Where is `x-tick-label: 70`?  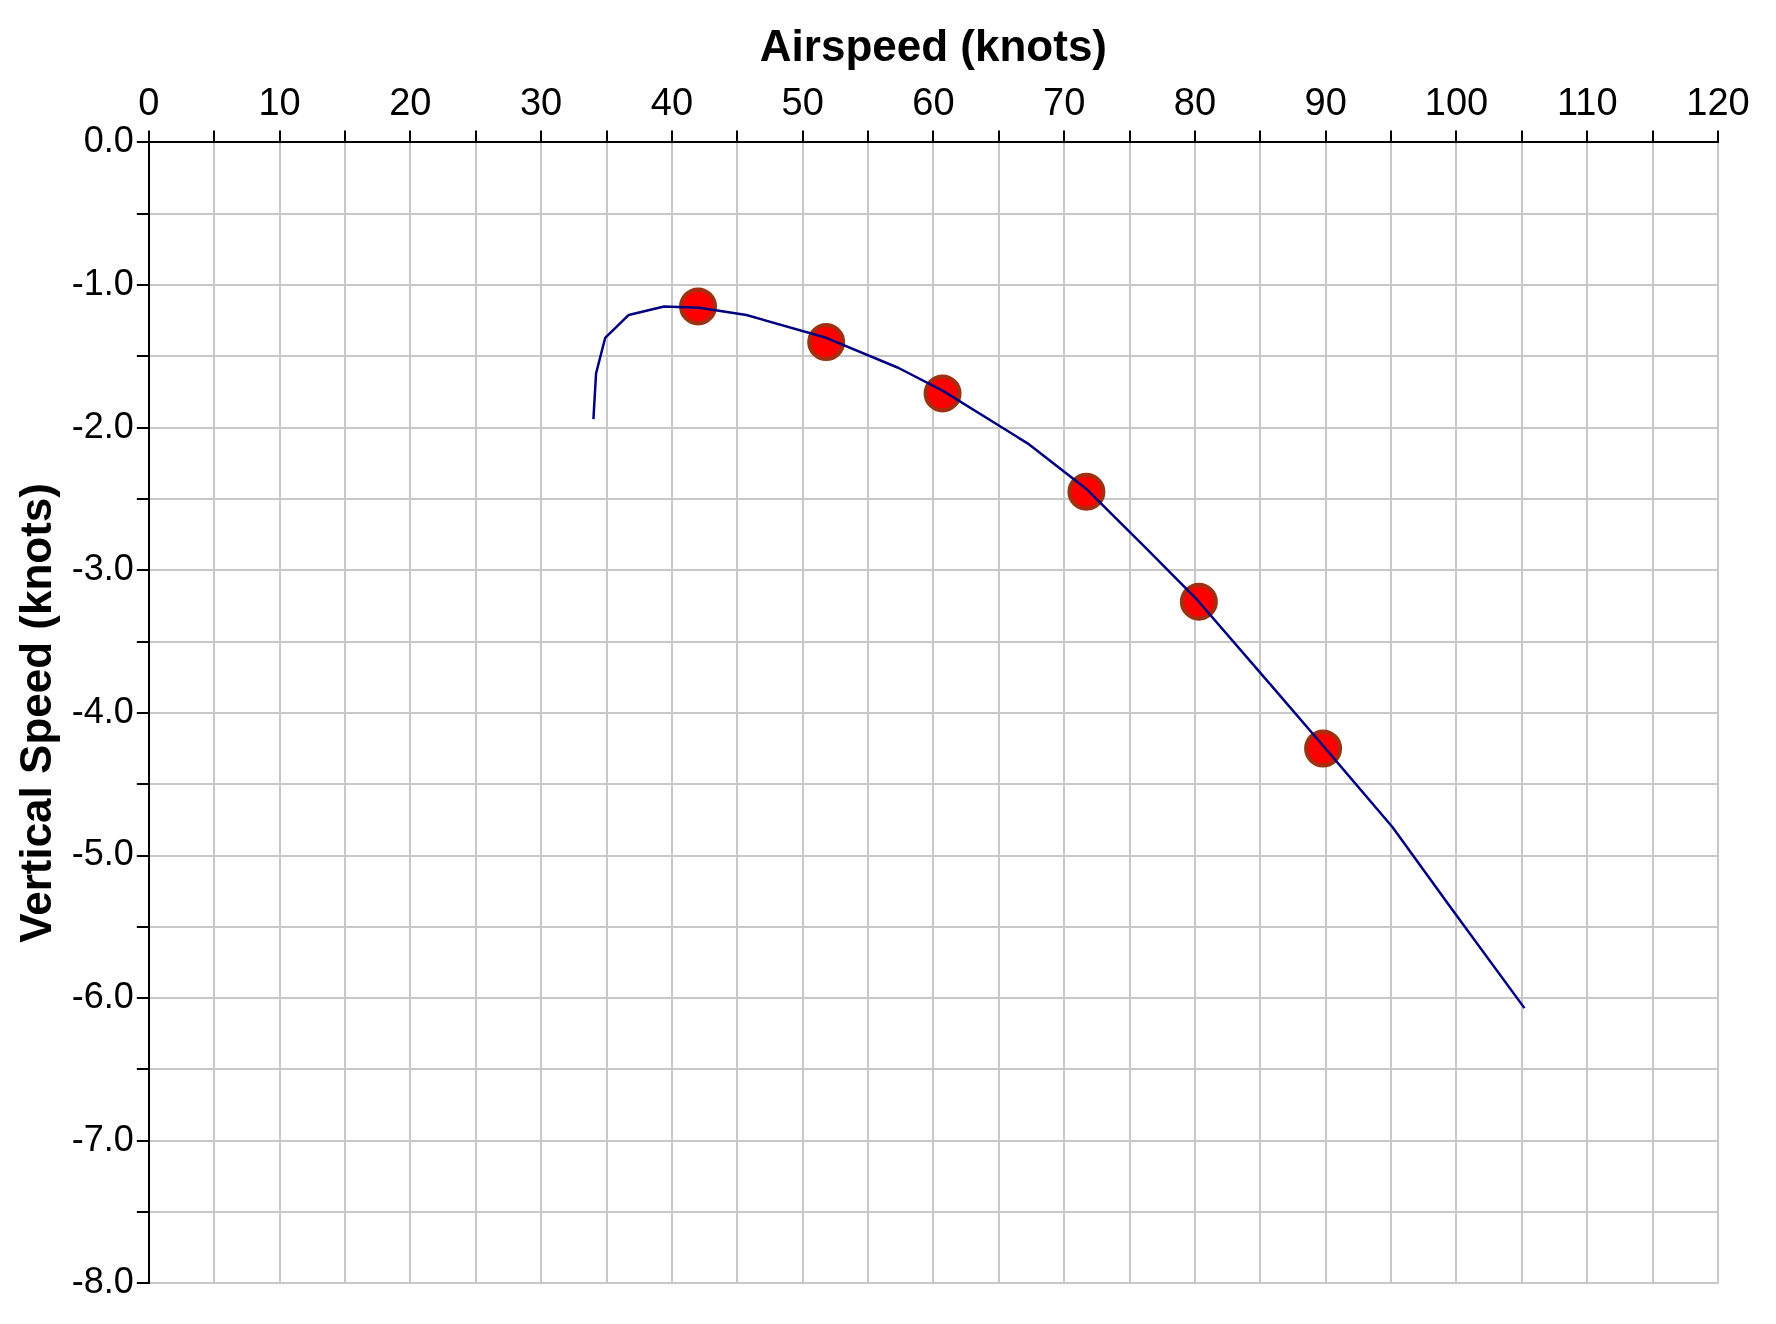 x-tick-label: 70 is located at coordinates (1064, 102).